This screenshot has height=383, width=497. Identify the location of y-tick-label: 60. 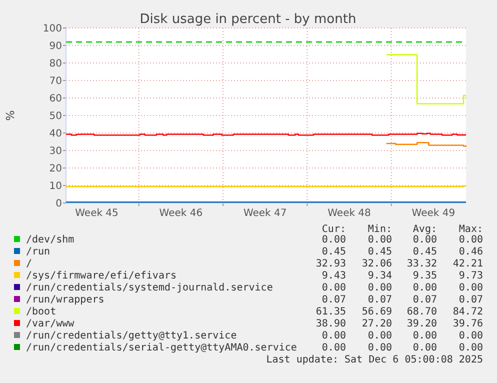
(55, 99).